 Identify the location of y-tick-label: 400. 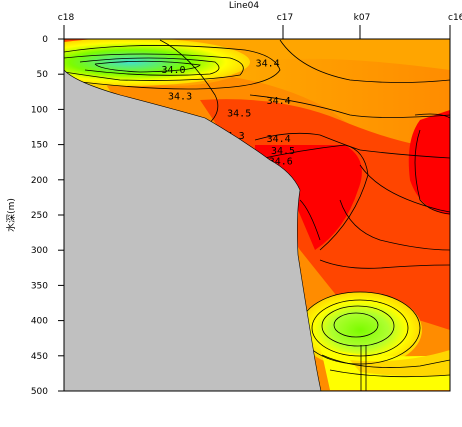
(39, 322).